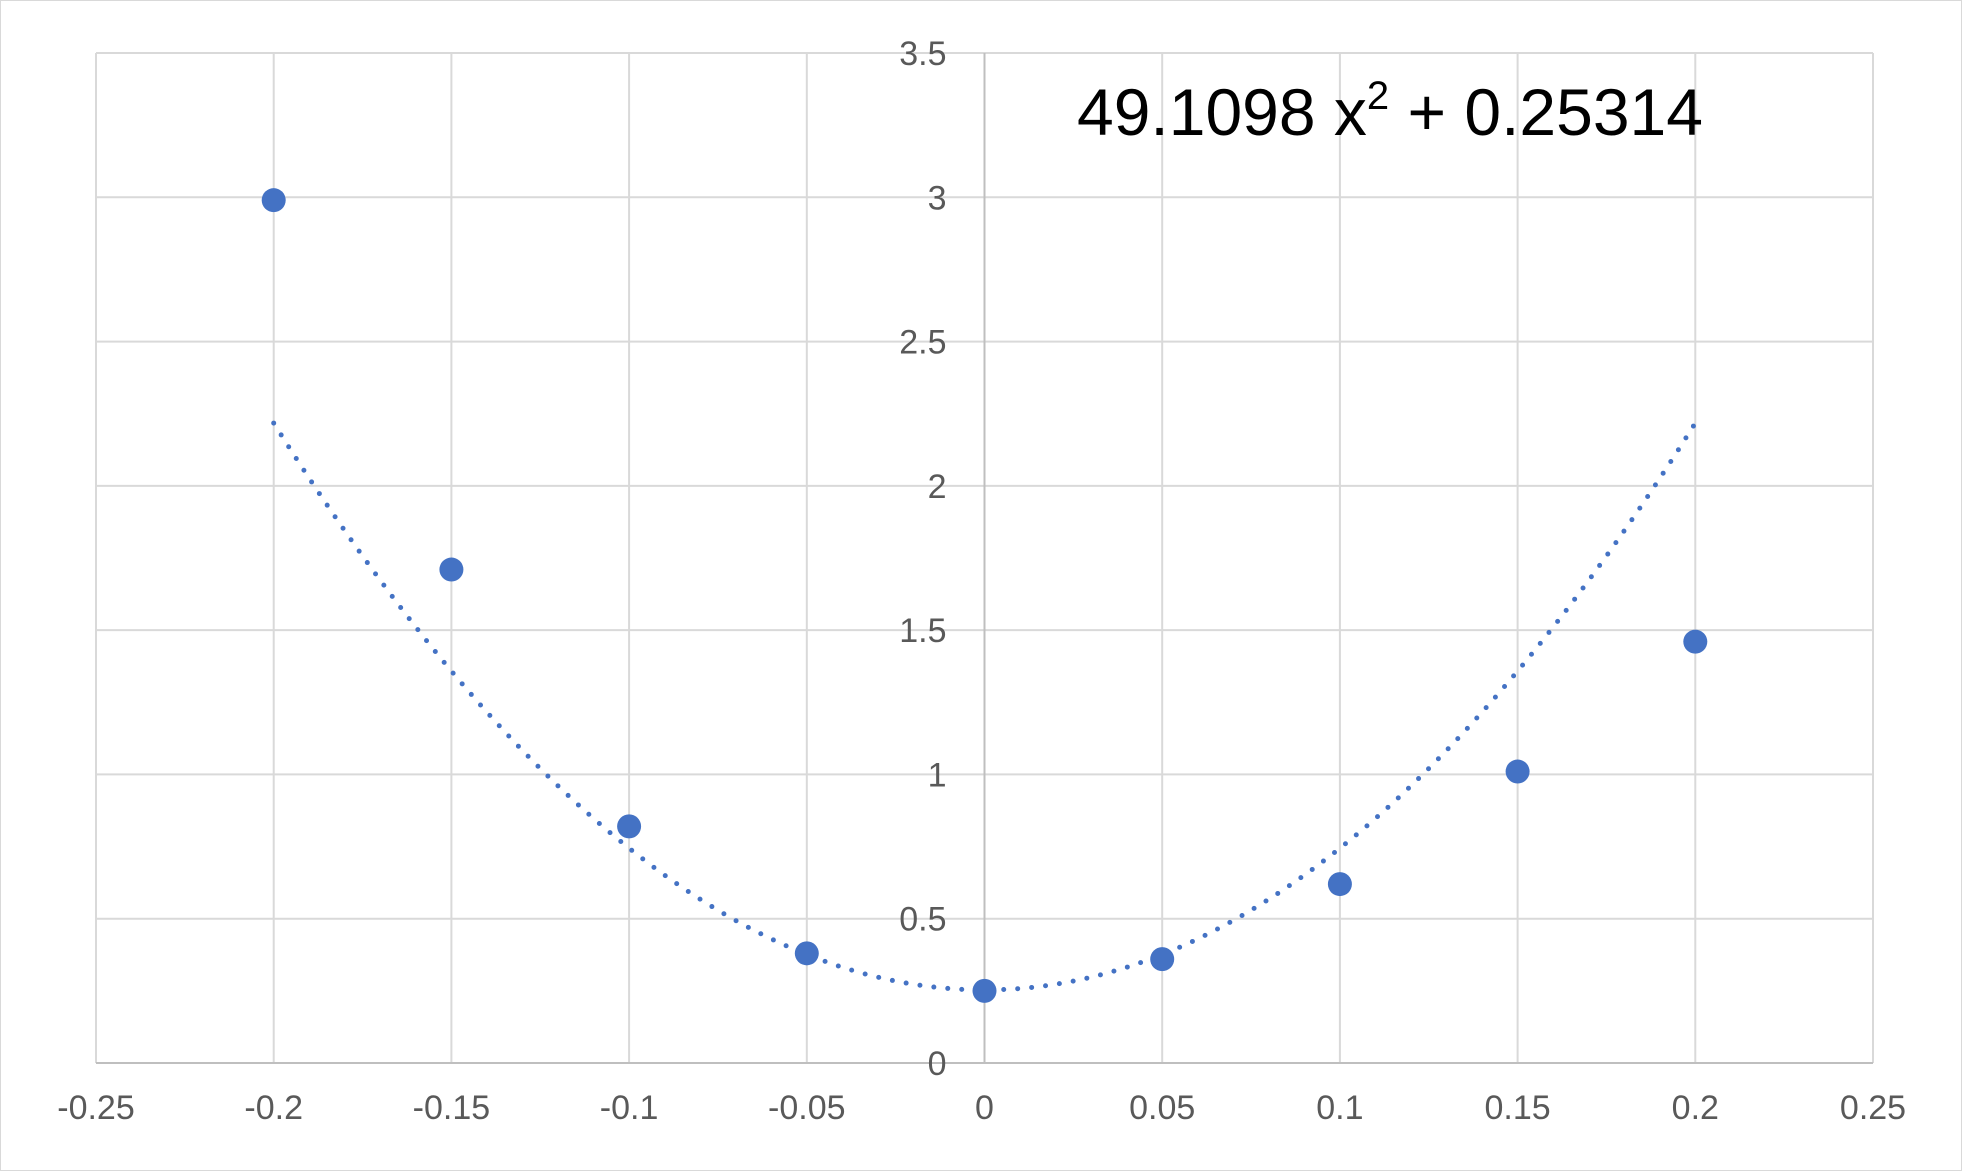 This screenshot has height=1172, width=1962. I want to click on y-tick-label: 1, so click(937, 775).